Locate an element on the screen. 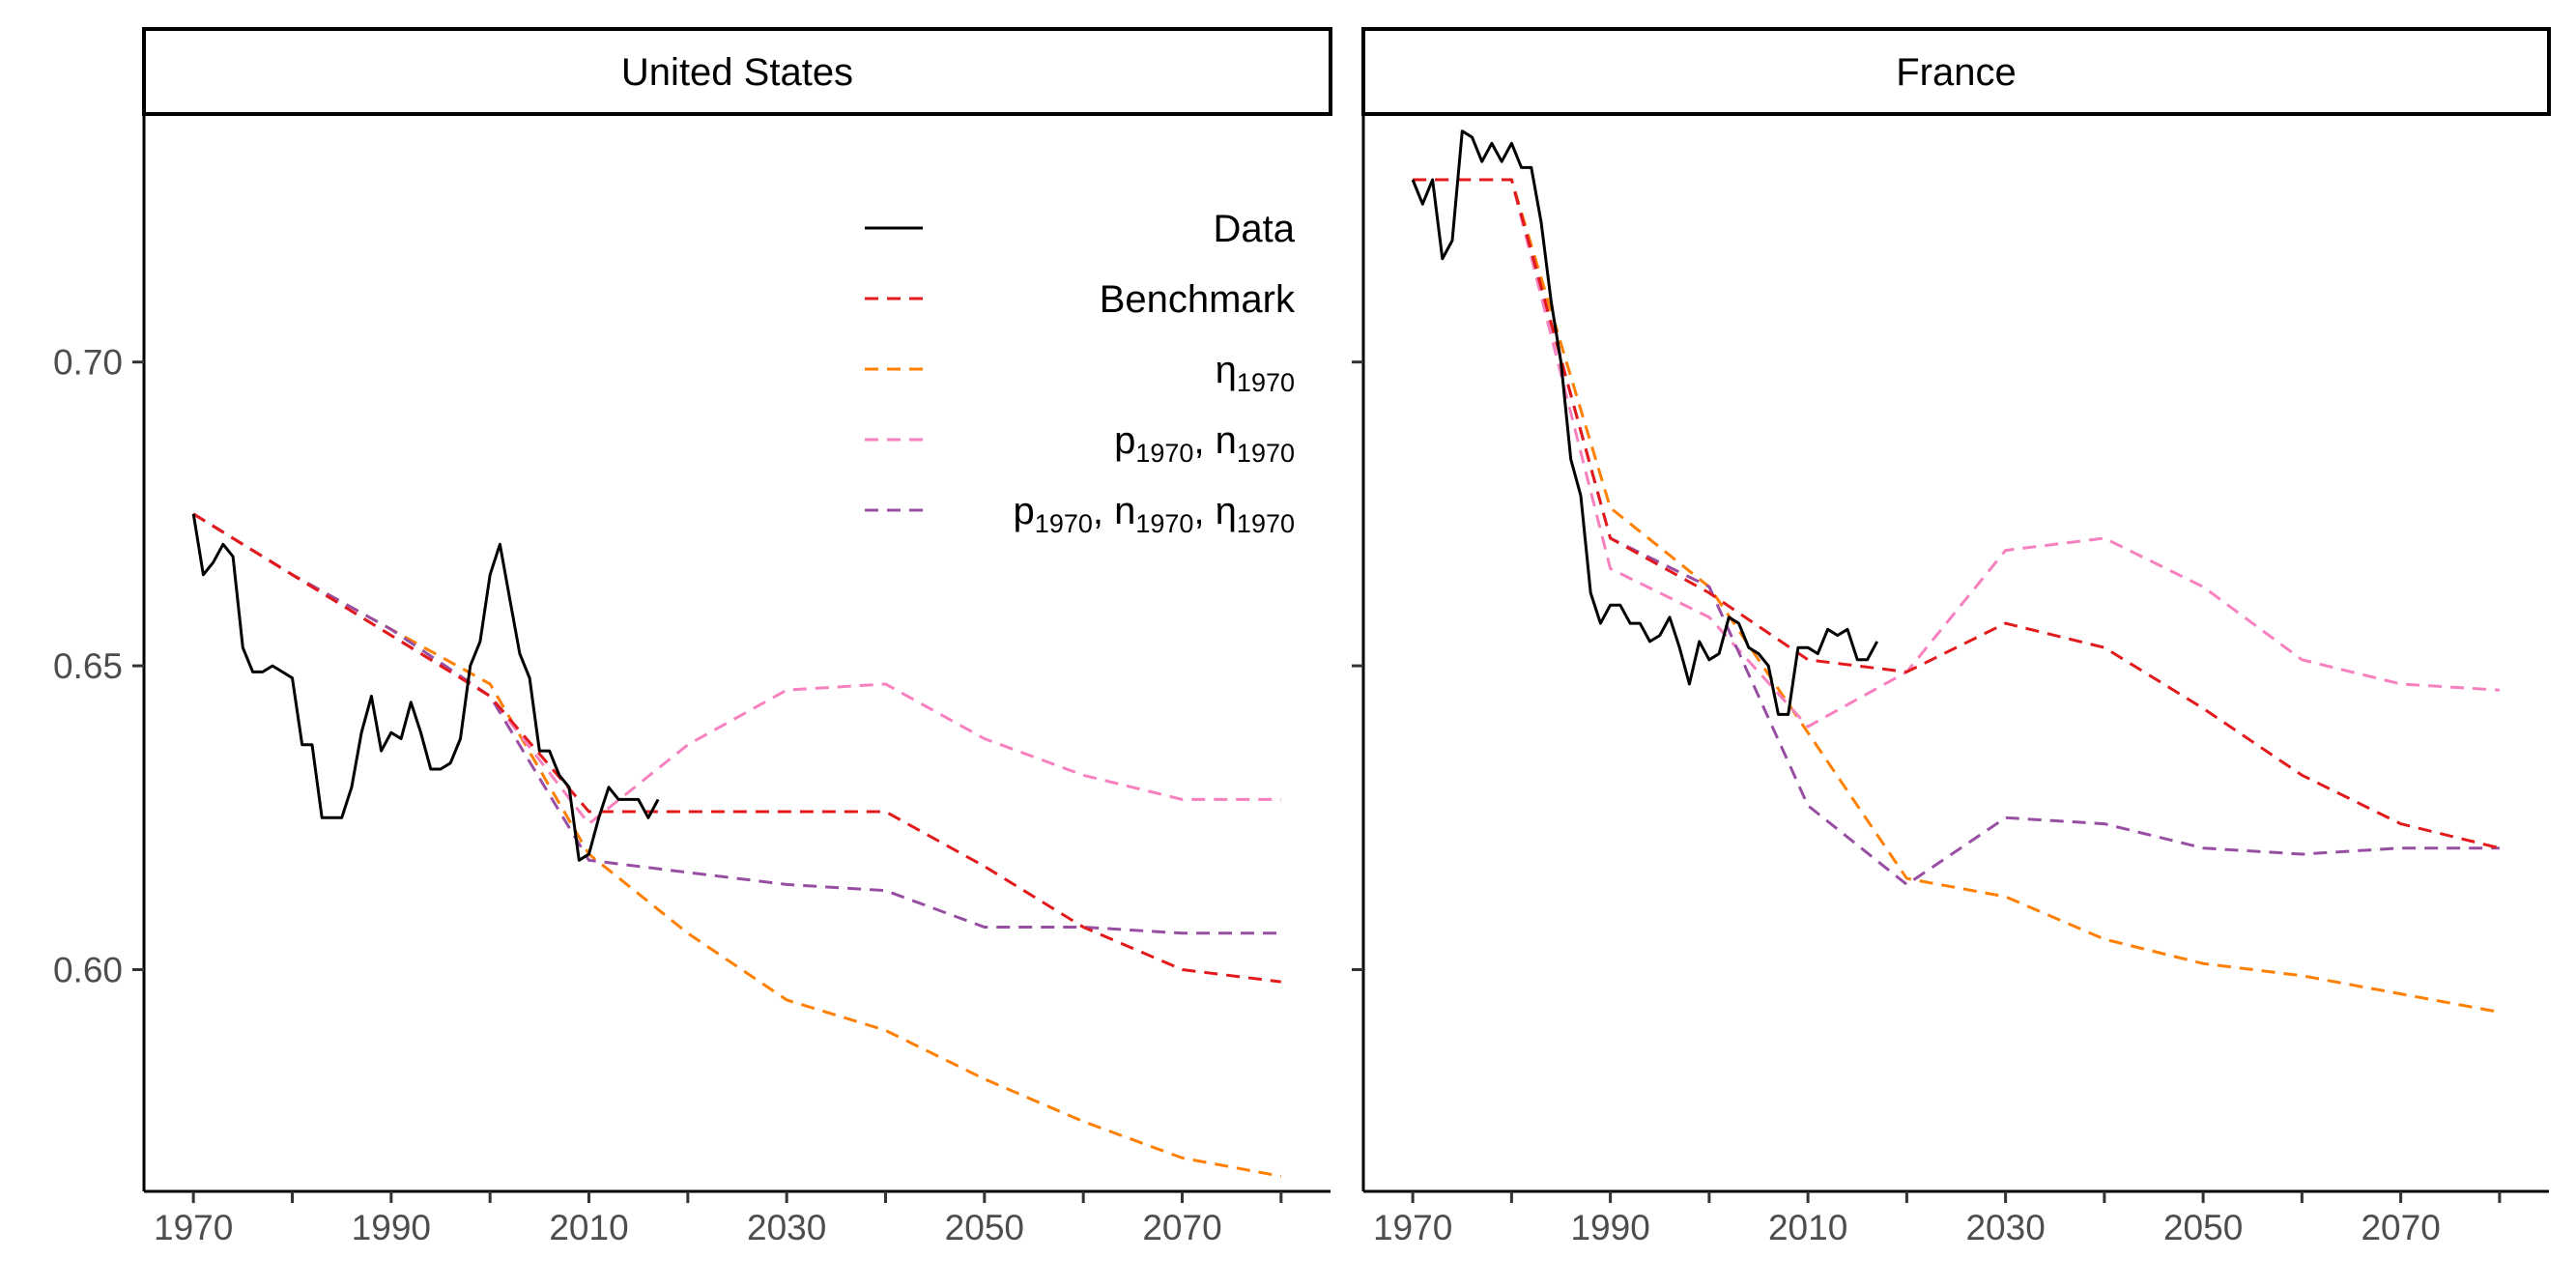 The image size is (2576, 1288). legend-label-part: Benchmark is located at coordinates (1198, 300).